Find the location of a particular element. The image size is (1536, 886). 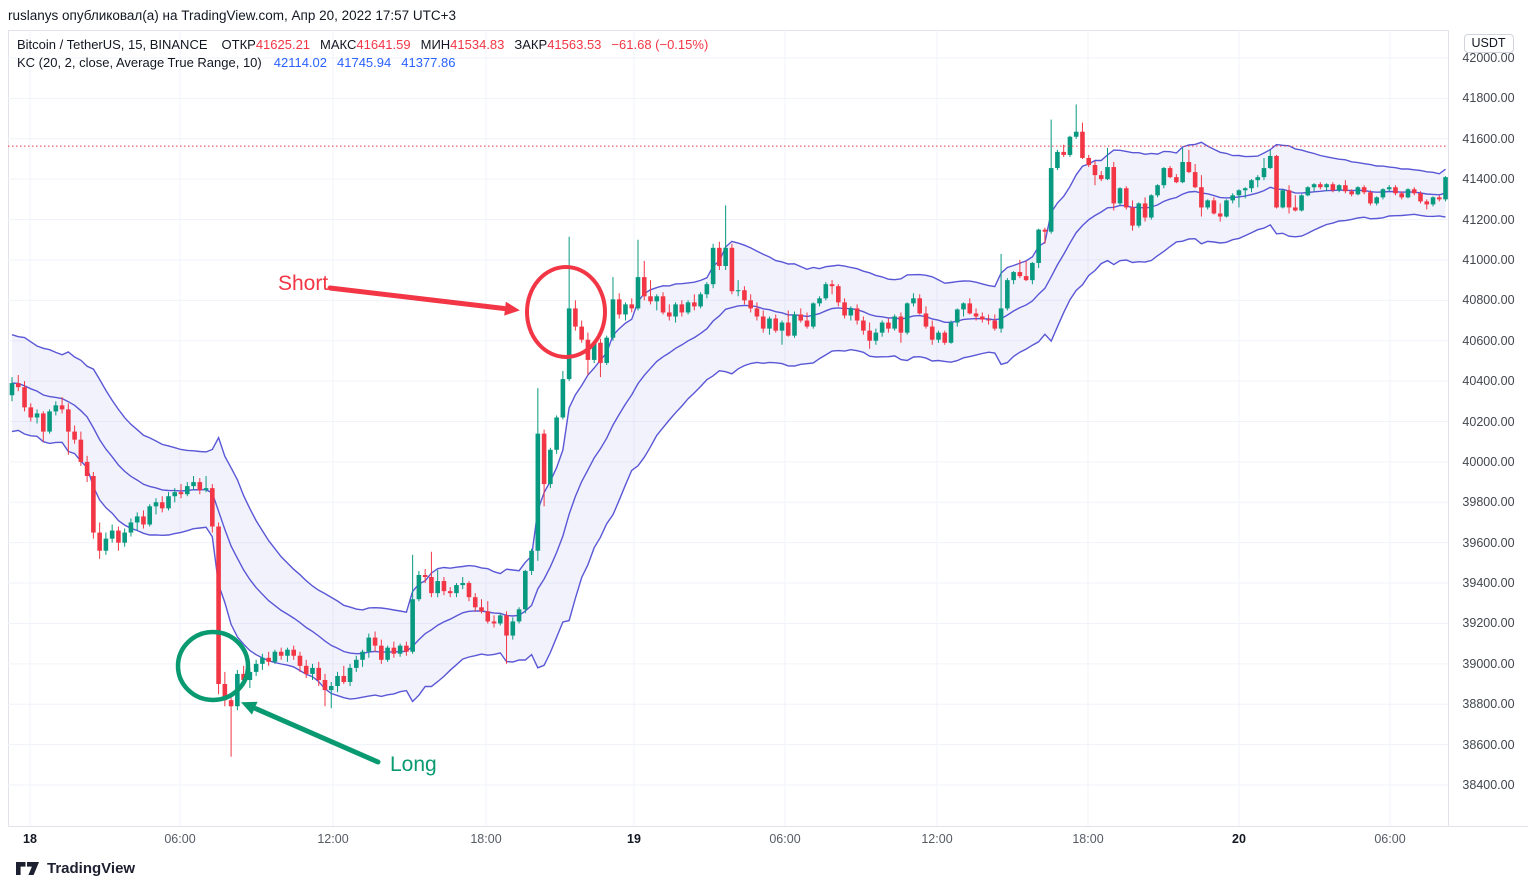

currency-badge: USDT is located at coordinates (1488, 43).